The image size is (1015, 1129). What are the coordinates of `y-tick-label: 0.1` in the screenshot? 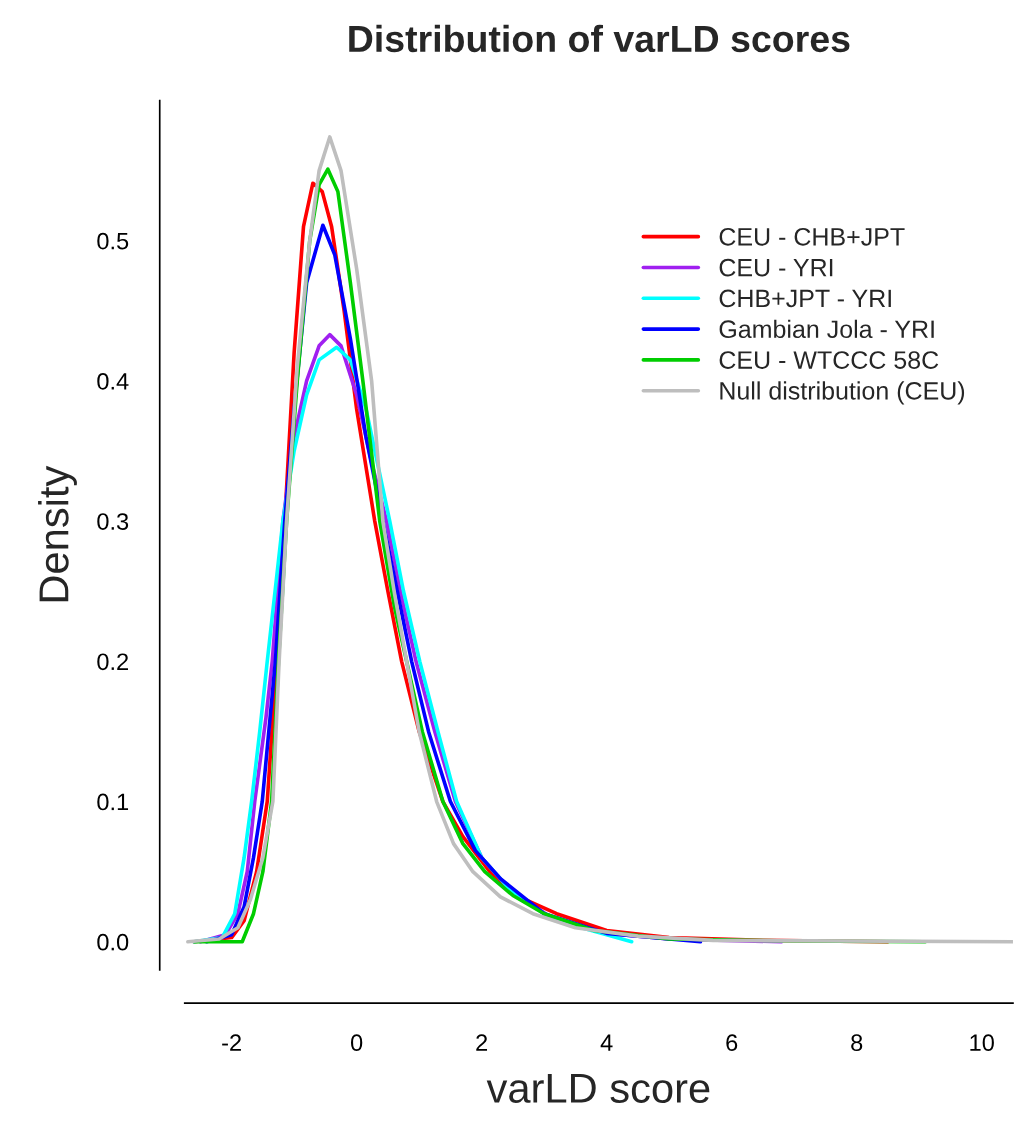 It's located at (113, 802).